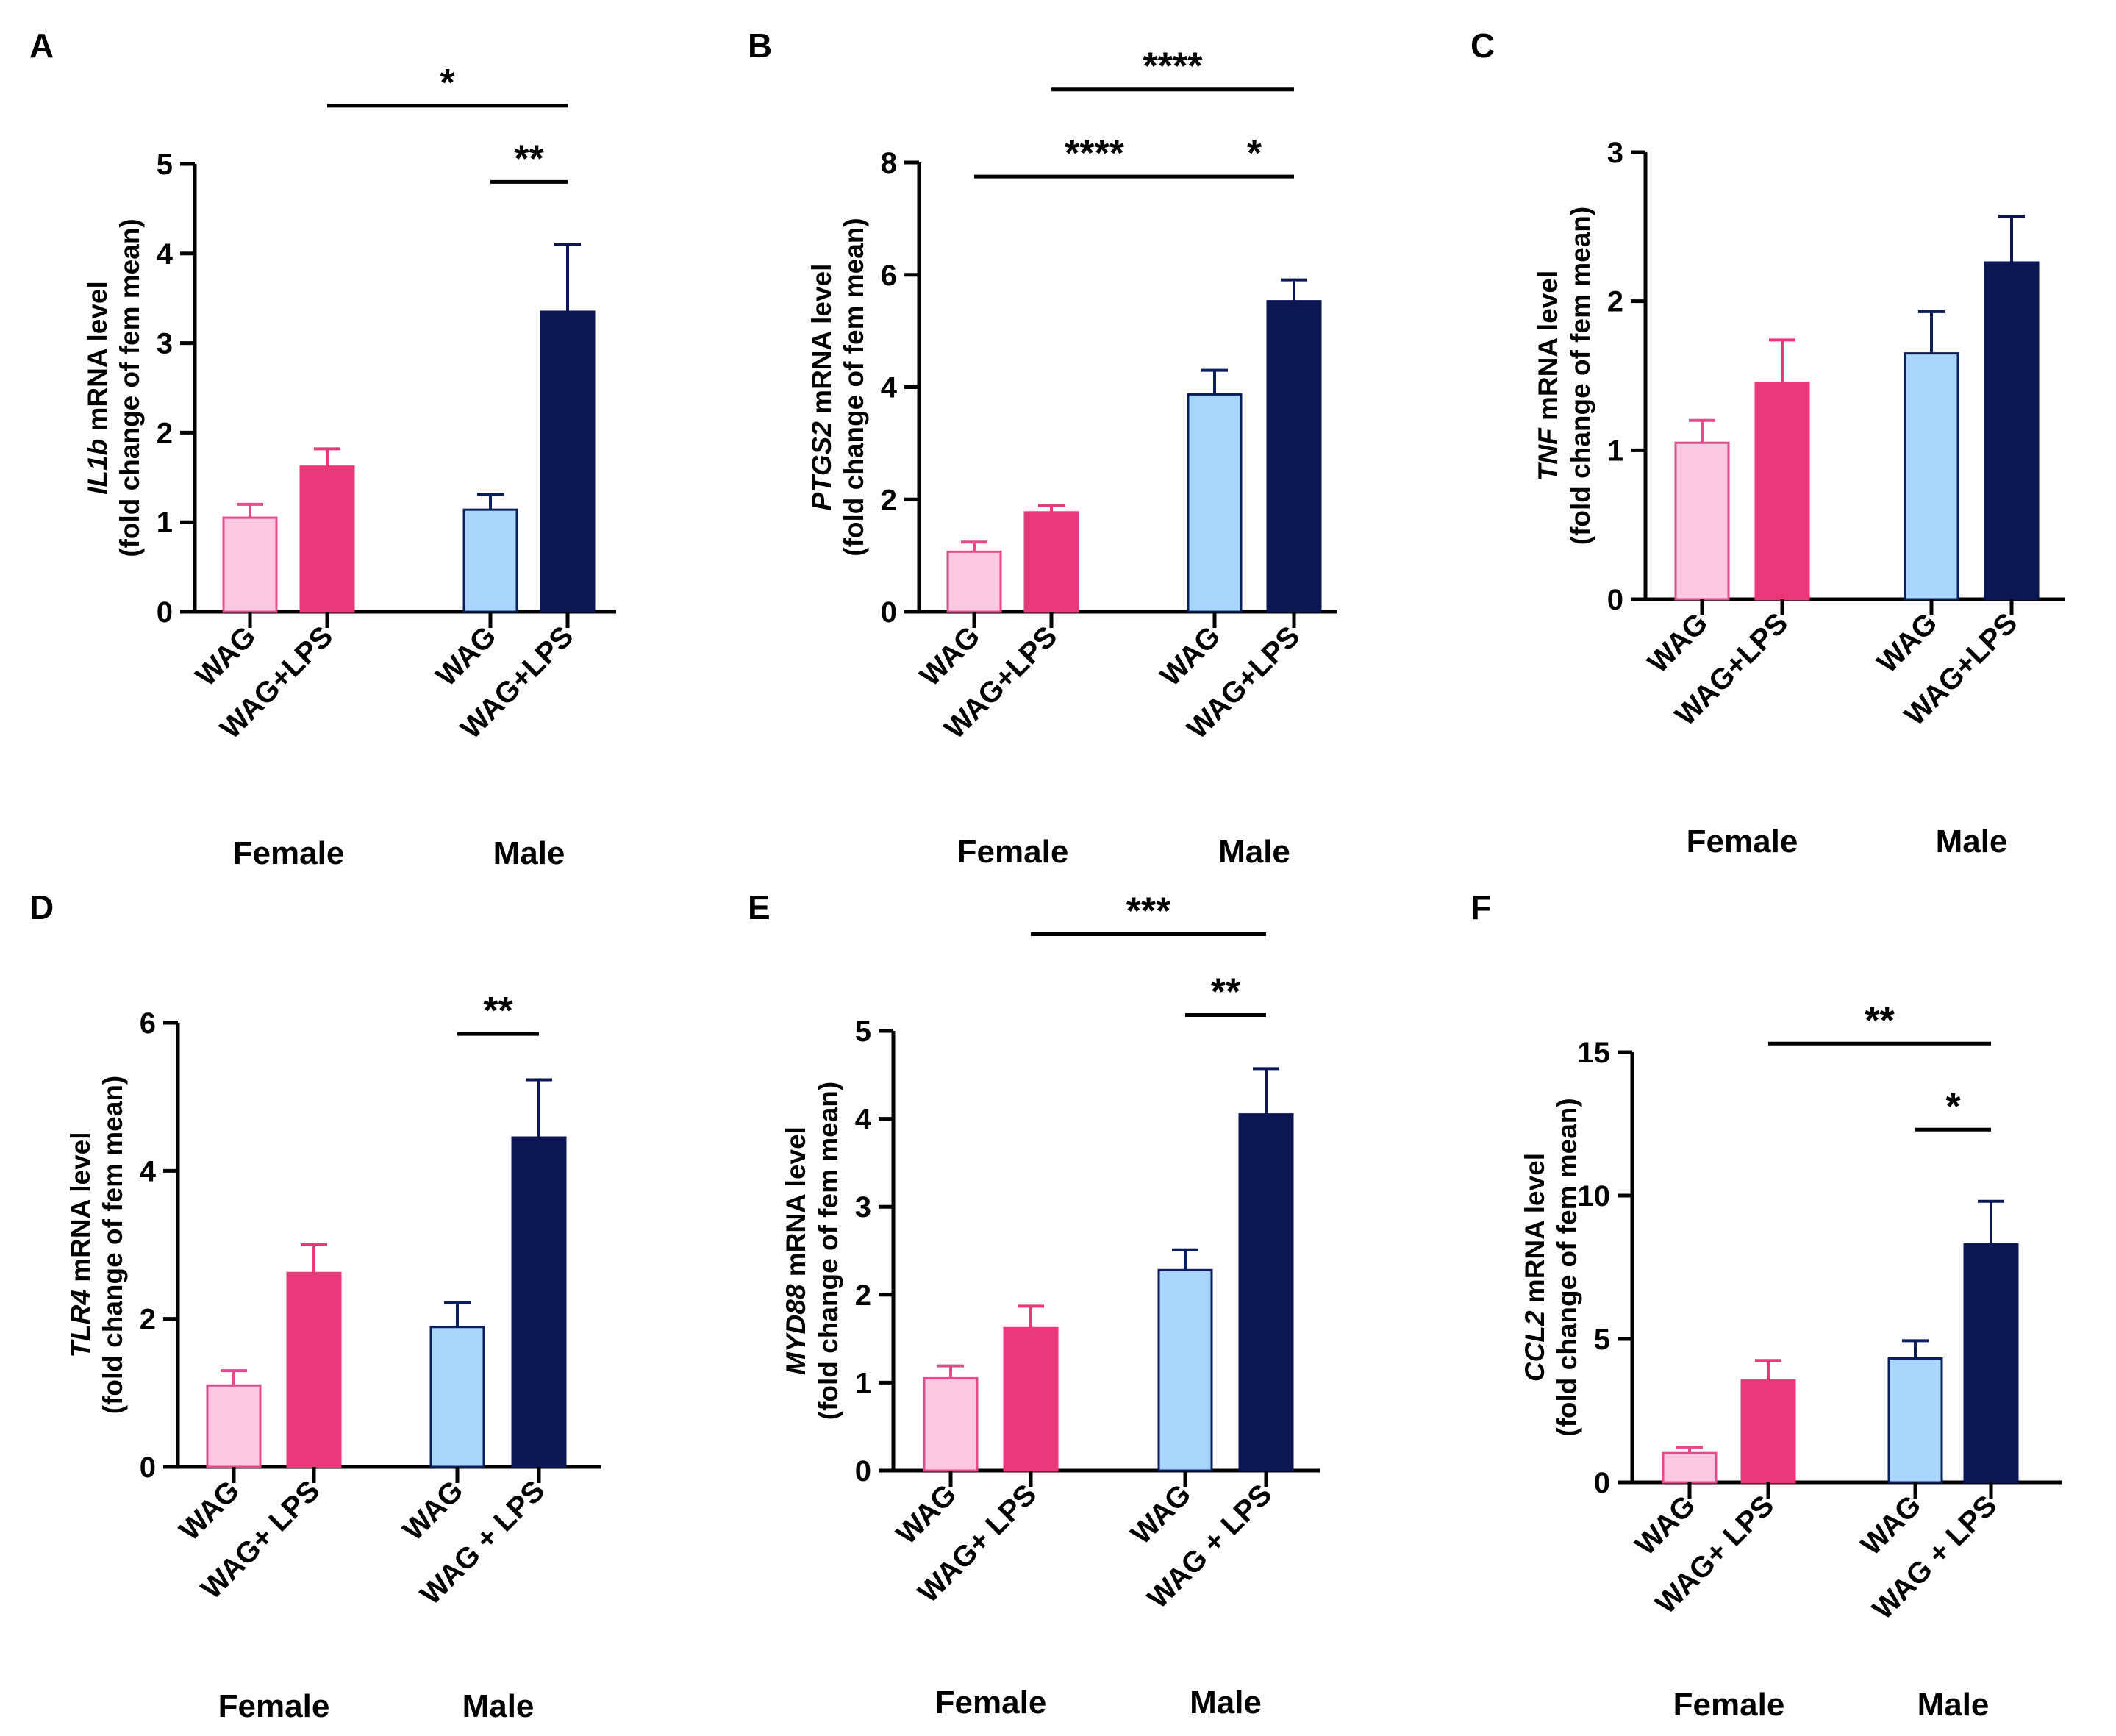 This screenshot has width=2116, height=1736. Describe the element at coordinates (1480, 907) in the screenshot. I see `panel-letter: F` at that location.